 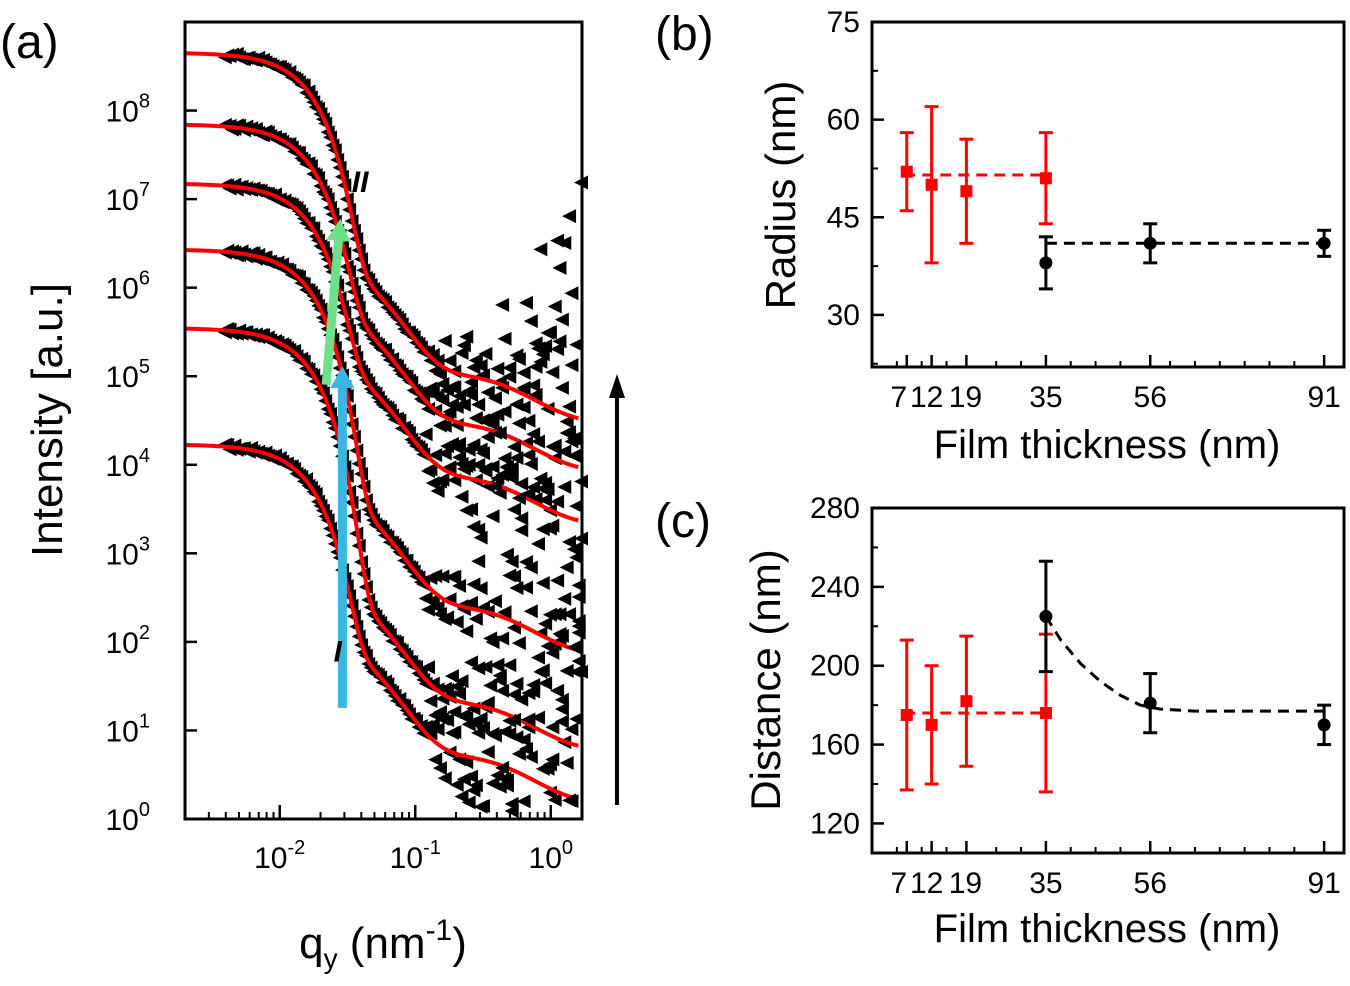 What do you see at coordinates (1150, 883) in the screenshot?
I see `x-tick-label: 56` at bounding box center [1150, 883].